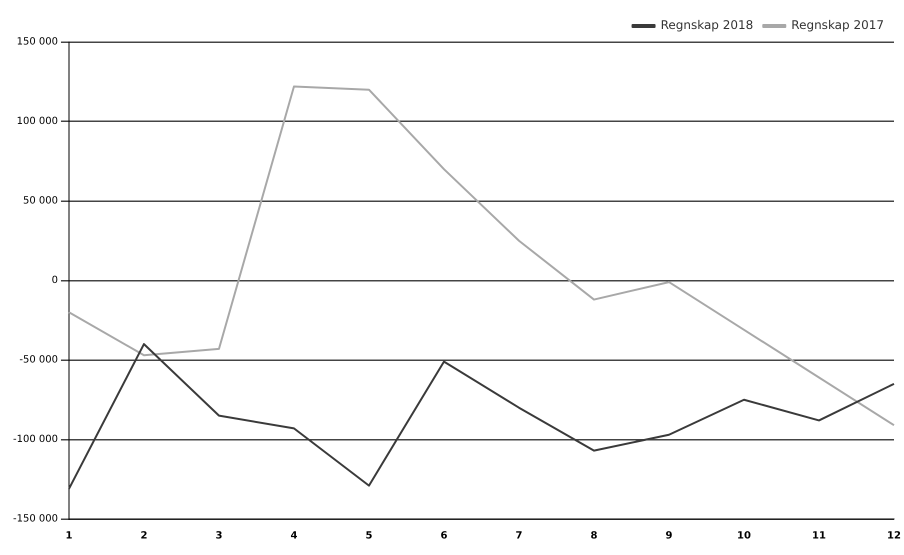 The width and height of the screenshot is (904, 555). Describe the element at coordinates (519, 536) in the screenshot. I see `x-tick-label: 7` at that location.